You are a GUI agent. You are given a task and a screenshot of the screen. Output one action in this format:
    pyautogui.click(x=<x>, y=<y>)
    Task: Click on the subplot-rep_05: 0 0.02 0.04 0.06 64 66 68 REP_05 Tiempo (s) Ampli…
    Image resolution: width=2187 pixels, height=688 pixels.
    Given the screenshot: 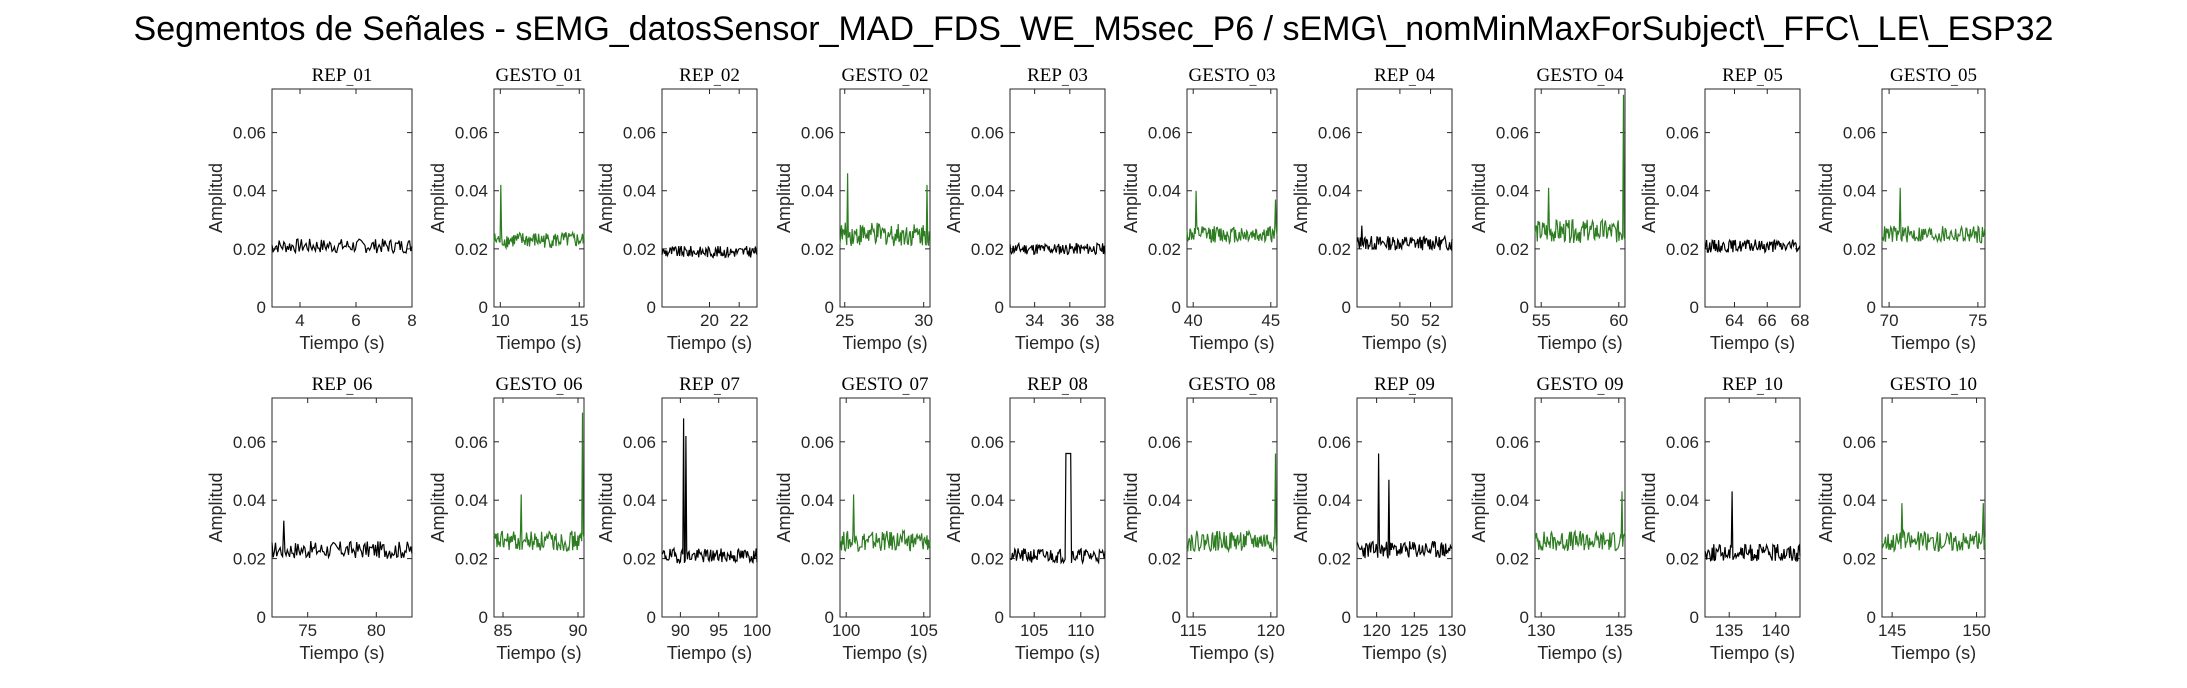 What is the action you would take?
    pyautogui.click(x=1724, y=209)
    